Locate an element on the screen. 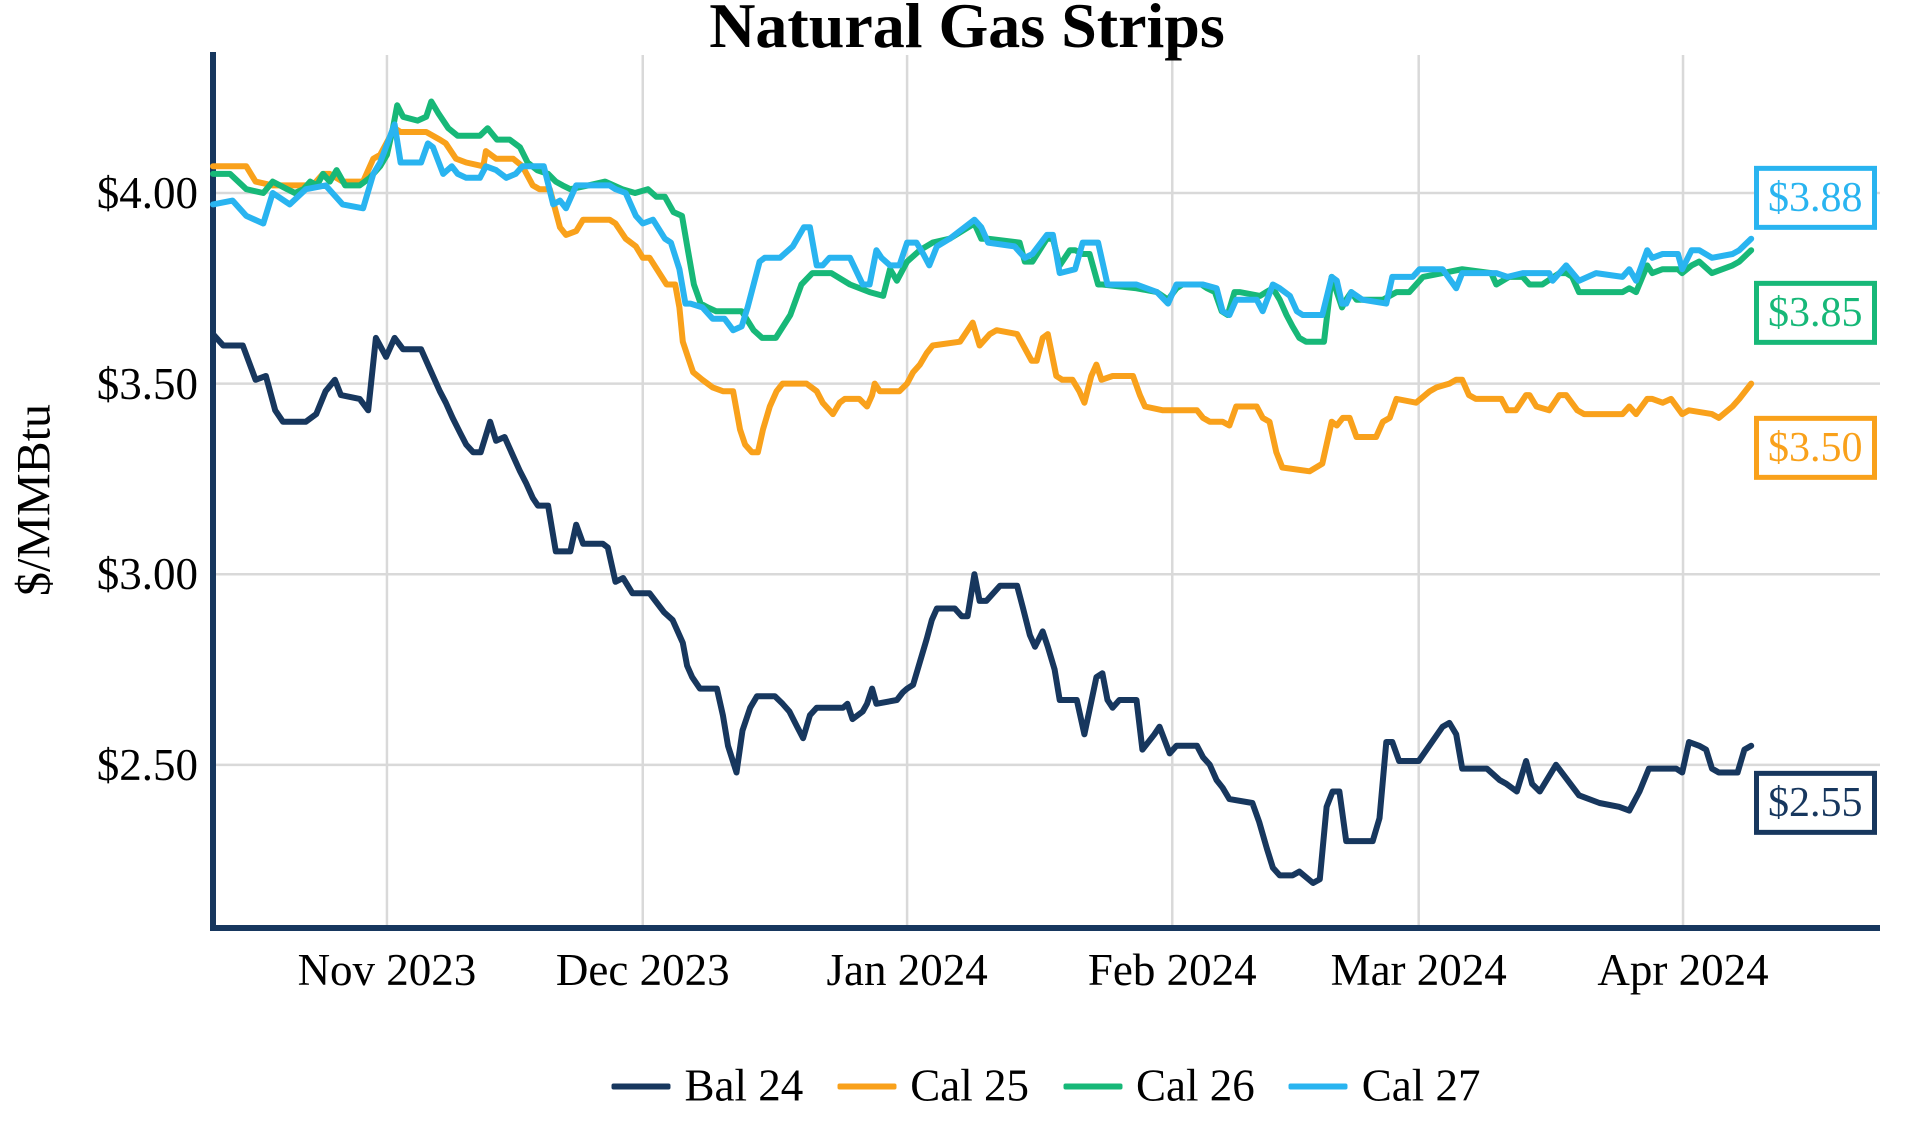 The height and width of the screenshot is (1128, 1920). legend-item-cal-27: Cal 27 is located at coordinates (1384, 1085).